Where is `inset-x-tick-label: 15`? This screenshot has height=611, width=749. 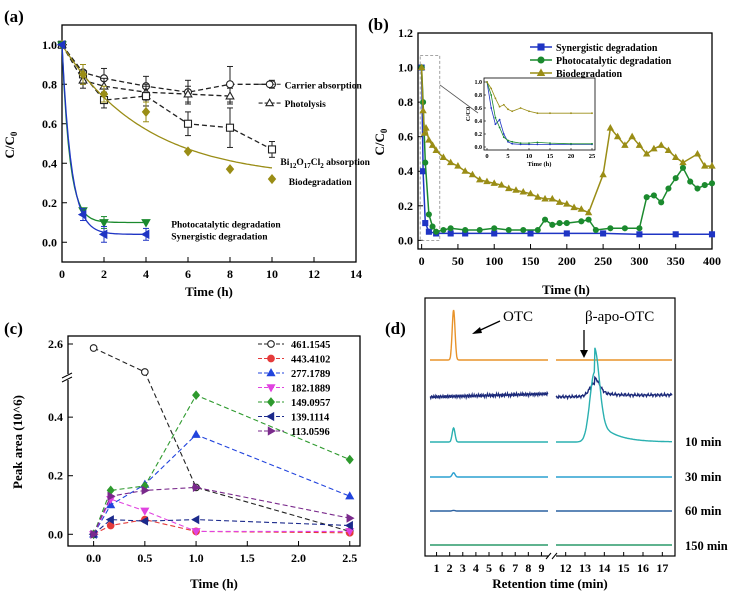 inset-x-tick-label: 15 is located at coordinates (550, 156).